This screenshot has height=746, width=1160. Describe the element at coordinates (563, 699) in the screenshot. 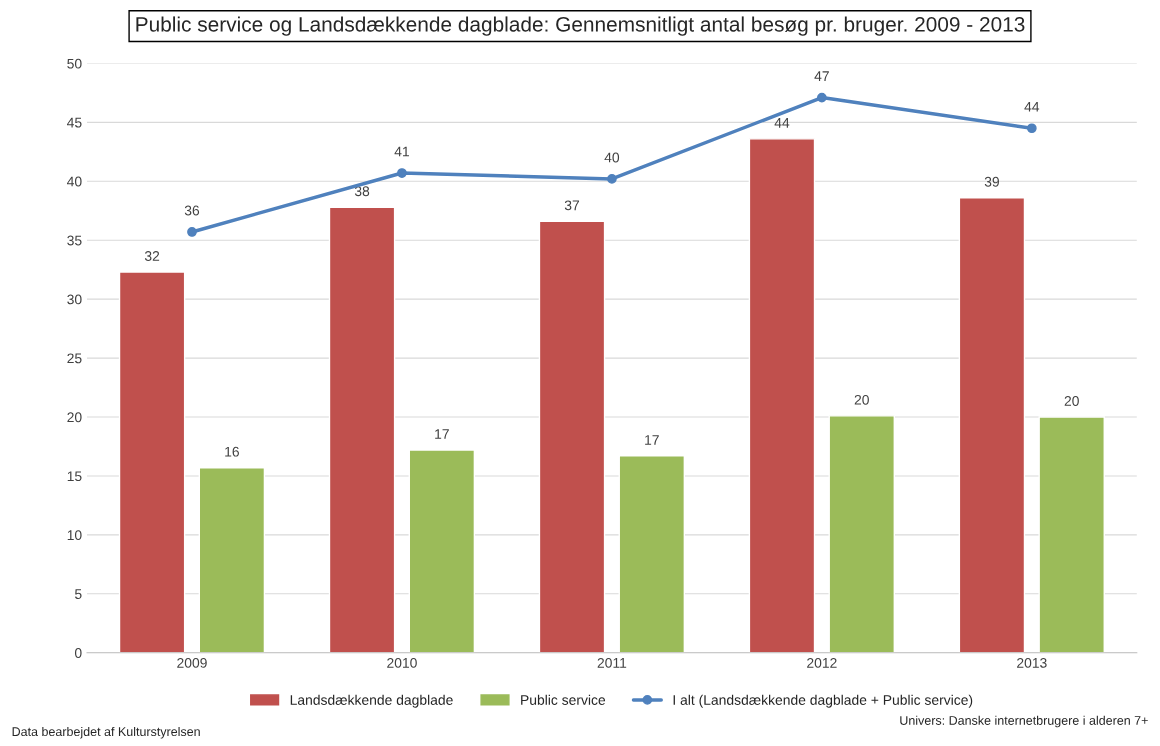

I see `legend-label: Public service` at that location.